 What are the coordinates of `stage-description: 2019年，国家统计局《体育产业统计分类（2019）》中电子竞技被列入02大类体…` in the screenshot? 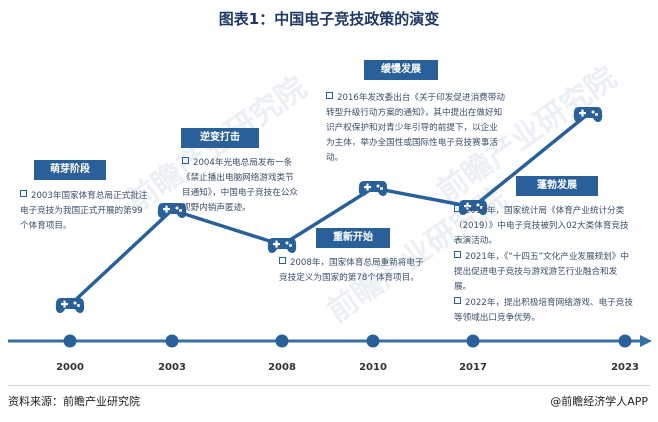 It's located at (543, 264).